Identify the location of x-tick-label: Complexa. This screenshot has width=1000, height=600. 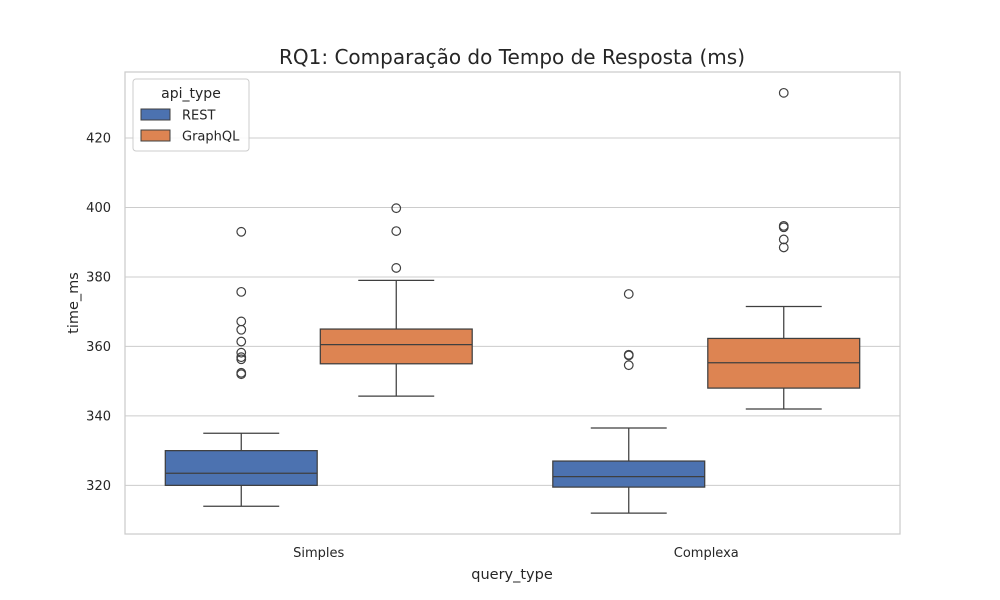
(706, 553).